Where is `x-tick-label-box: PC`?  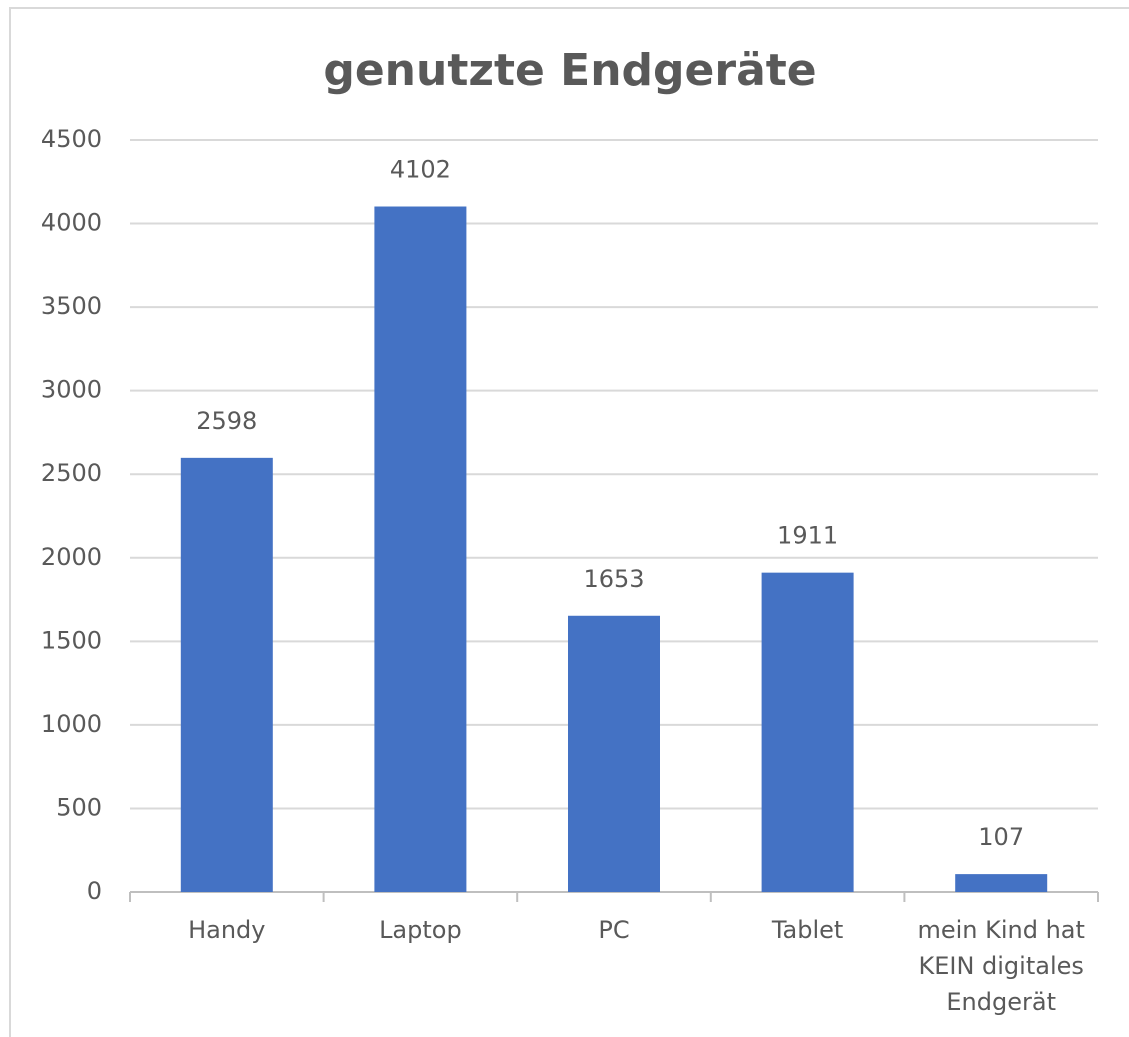
x-tick-label-box: PC is located at coordinates (614, 930).